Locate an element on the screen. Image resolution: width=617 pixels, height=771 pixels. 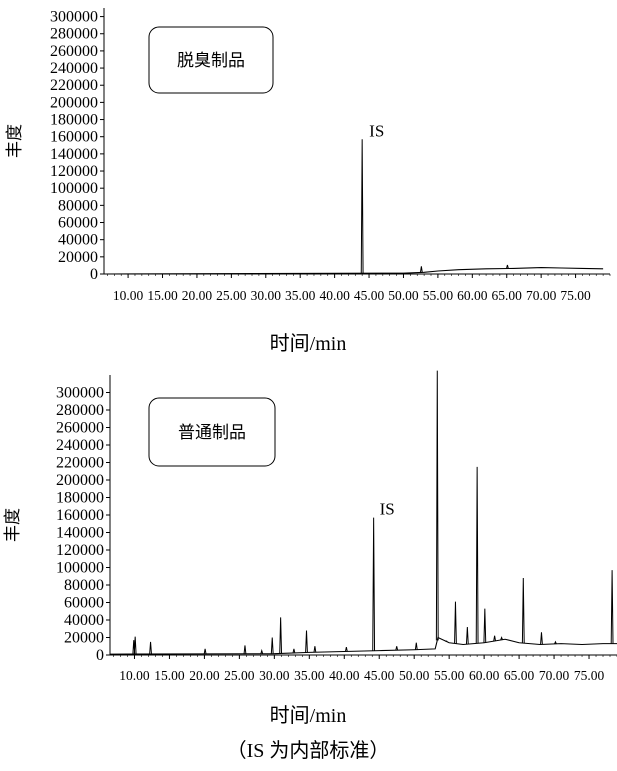
x-tick-label: 15.00 is located at coordinates (169, 675).